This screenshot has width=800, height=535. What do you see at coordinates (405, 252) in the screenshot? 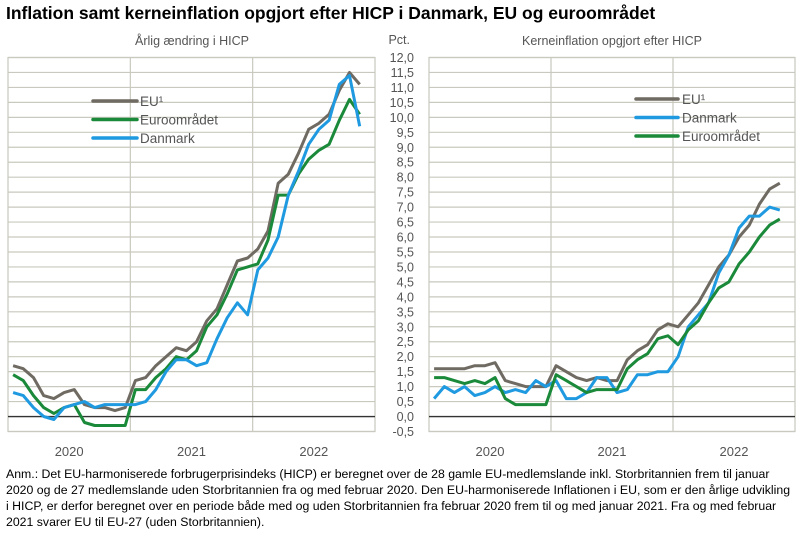
I see `y-tick-label: 5,5` at bounding box center [405, 252].